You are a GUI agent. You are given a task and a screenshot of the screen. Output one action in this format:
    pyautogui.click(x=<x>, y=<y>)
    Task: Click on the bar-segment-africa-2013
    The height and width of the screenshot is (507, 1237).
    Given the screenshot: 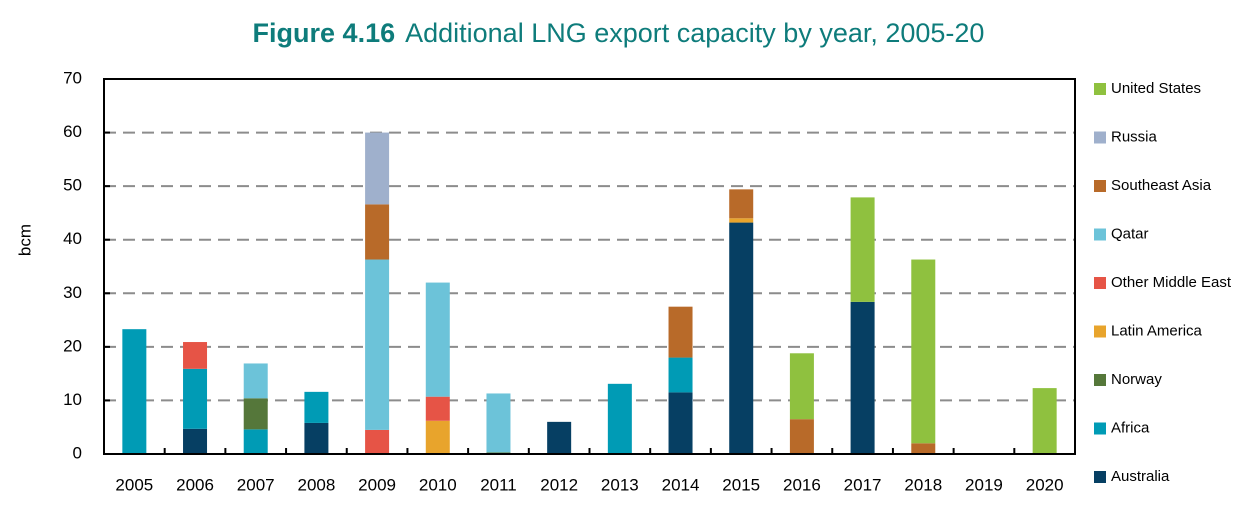 What is the action you would take?
    pyautogui.click(x=619, y=418)
    